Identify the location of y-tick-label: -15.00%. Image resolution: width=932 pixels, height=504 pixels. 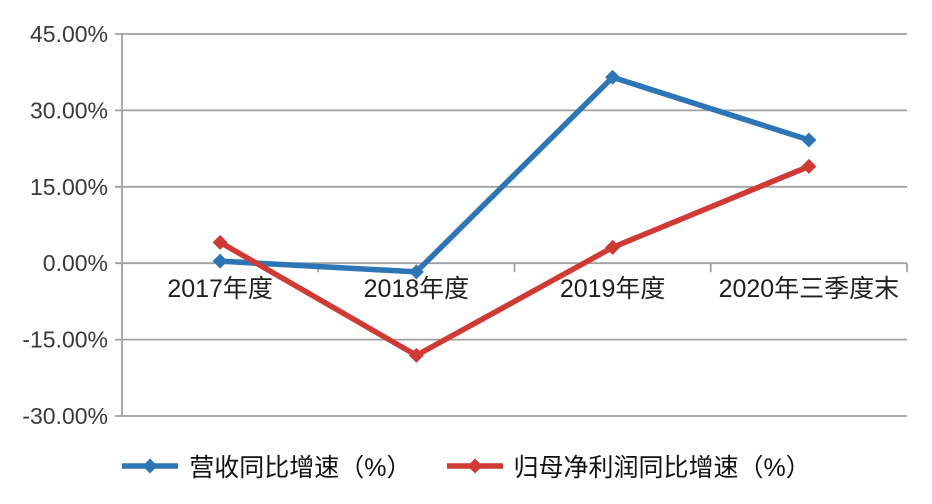
(65, 340).